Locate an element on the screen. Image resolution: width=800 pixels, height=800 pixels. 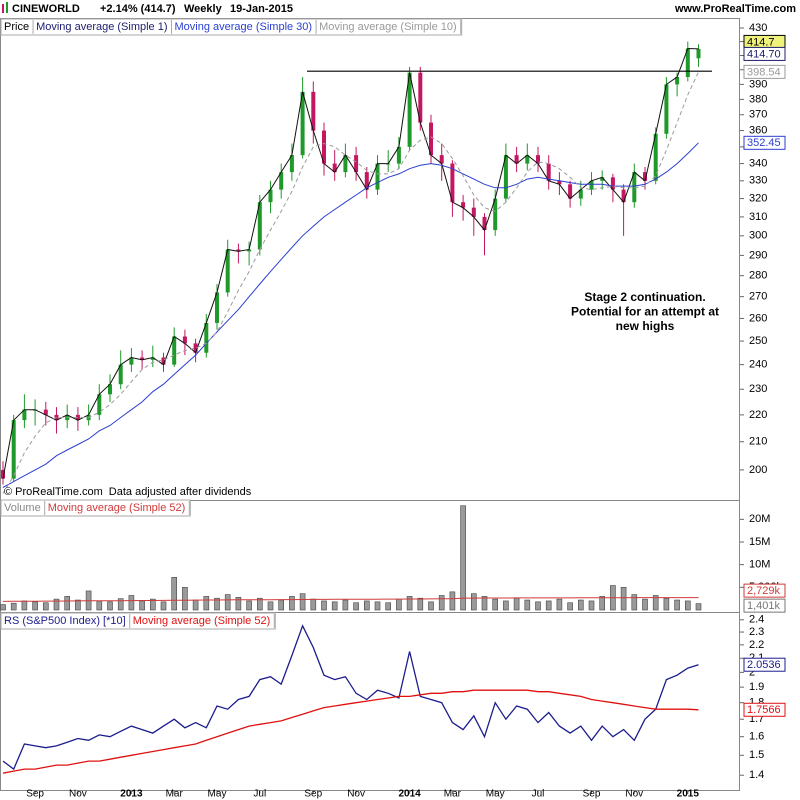
y-tick-label: 20M is located at coordinates (759, 519).